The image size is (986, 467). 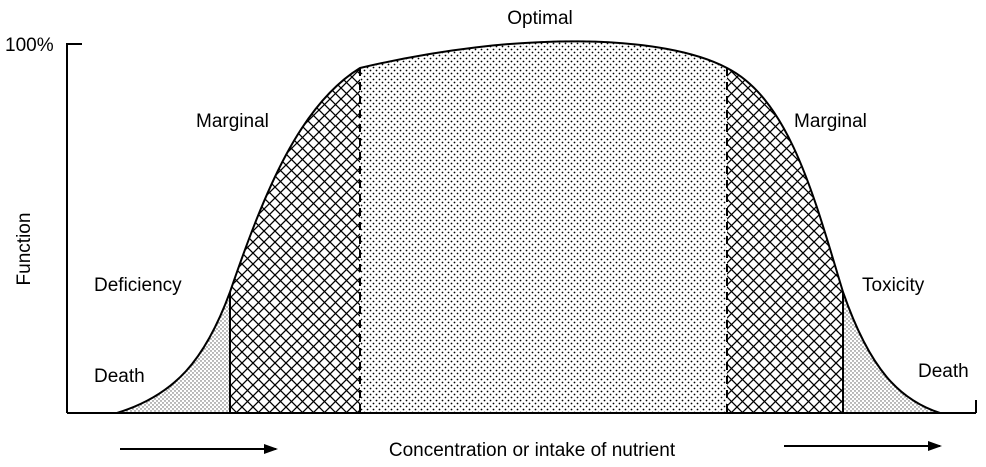 I want to click on label-right-toxicity: Toxicity, so click(x=893, y=285).